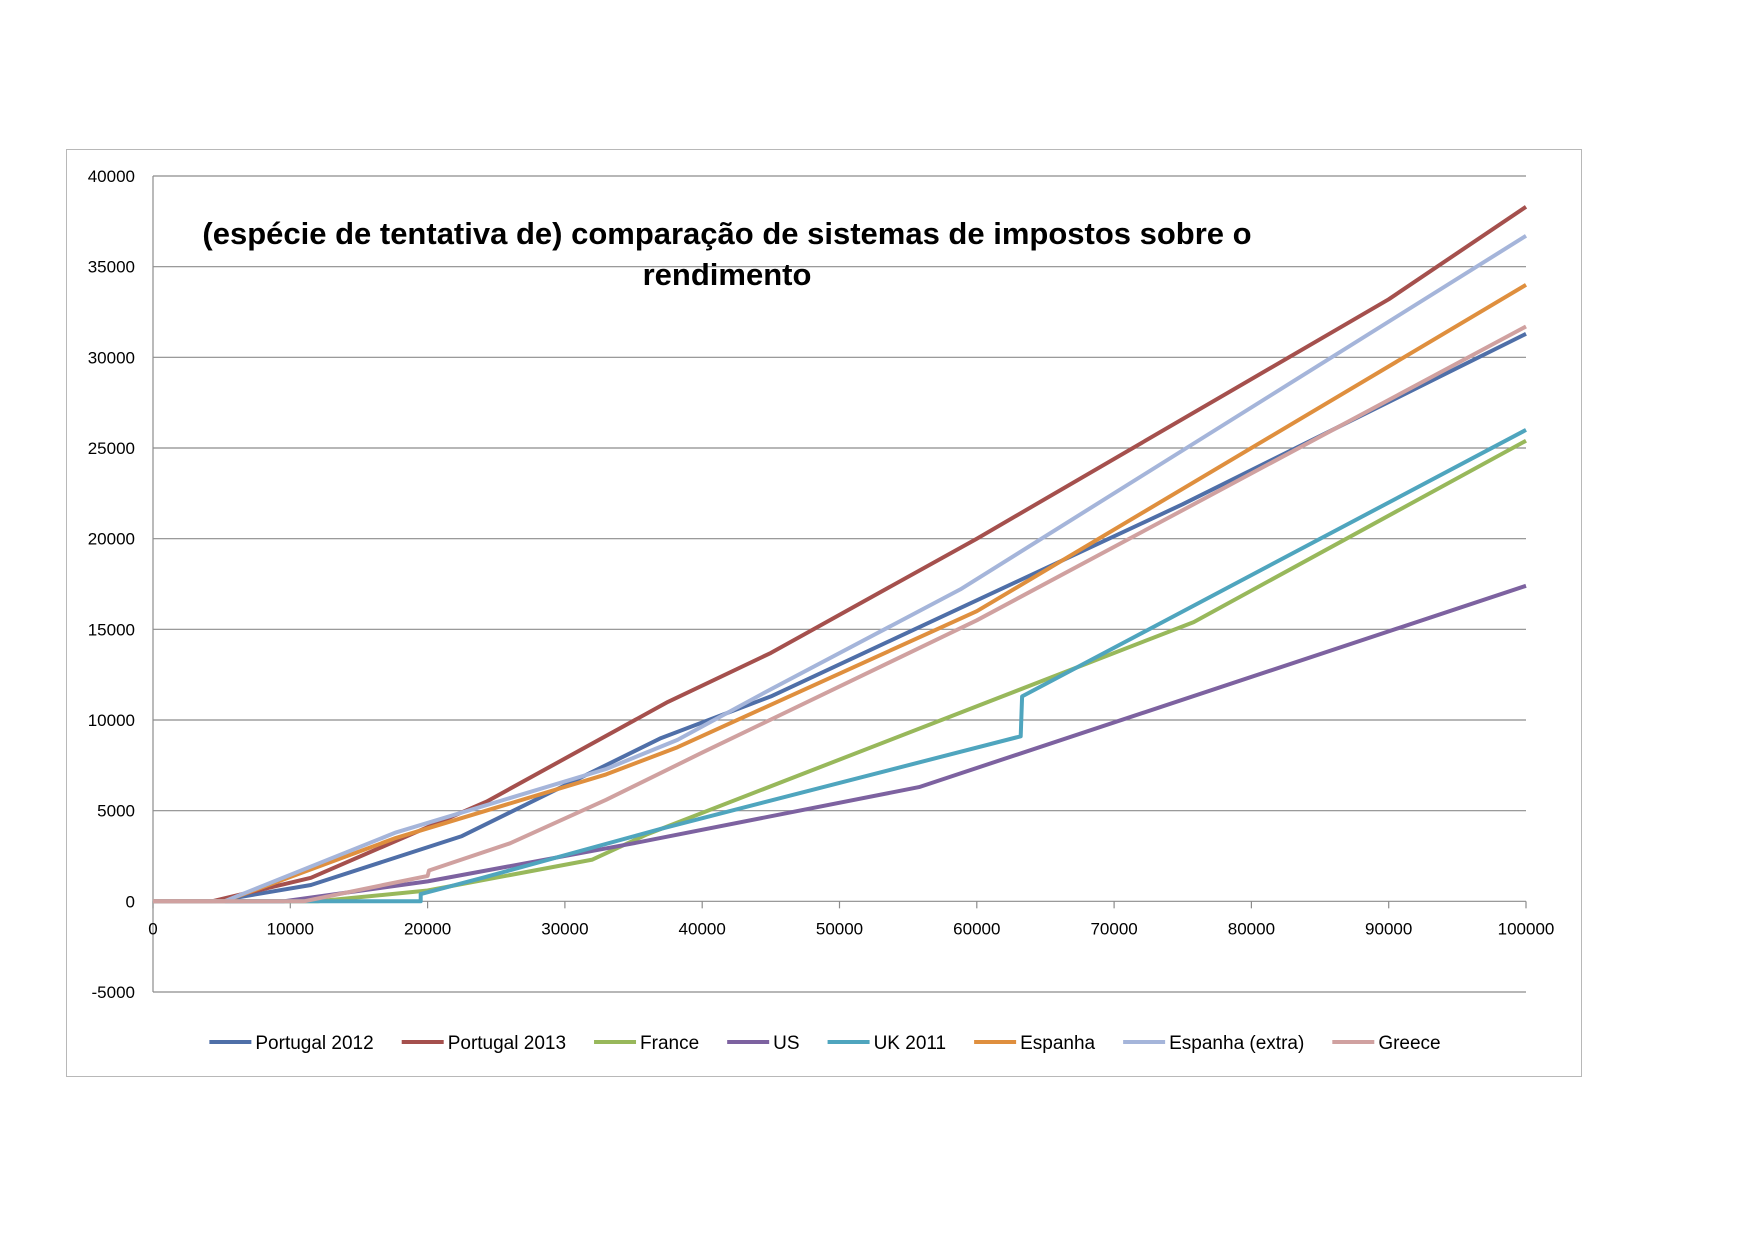  I want to click on legend-item: Greece, so click(1386, 1043).